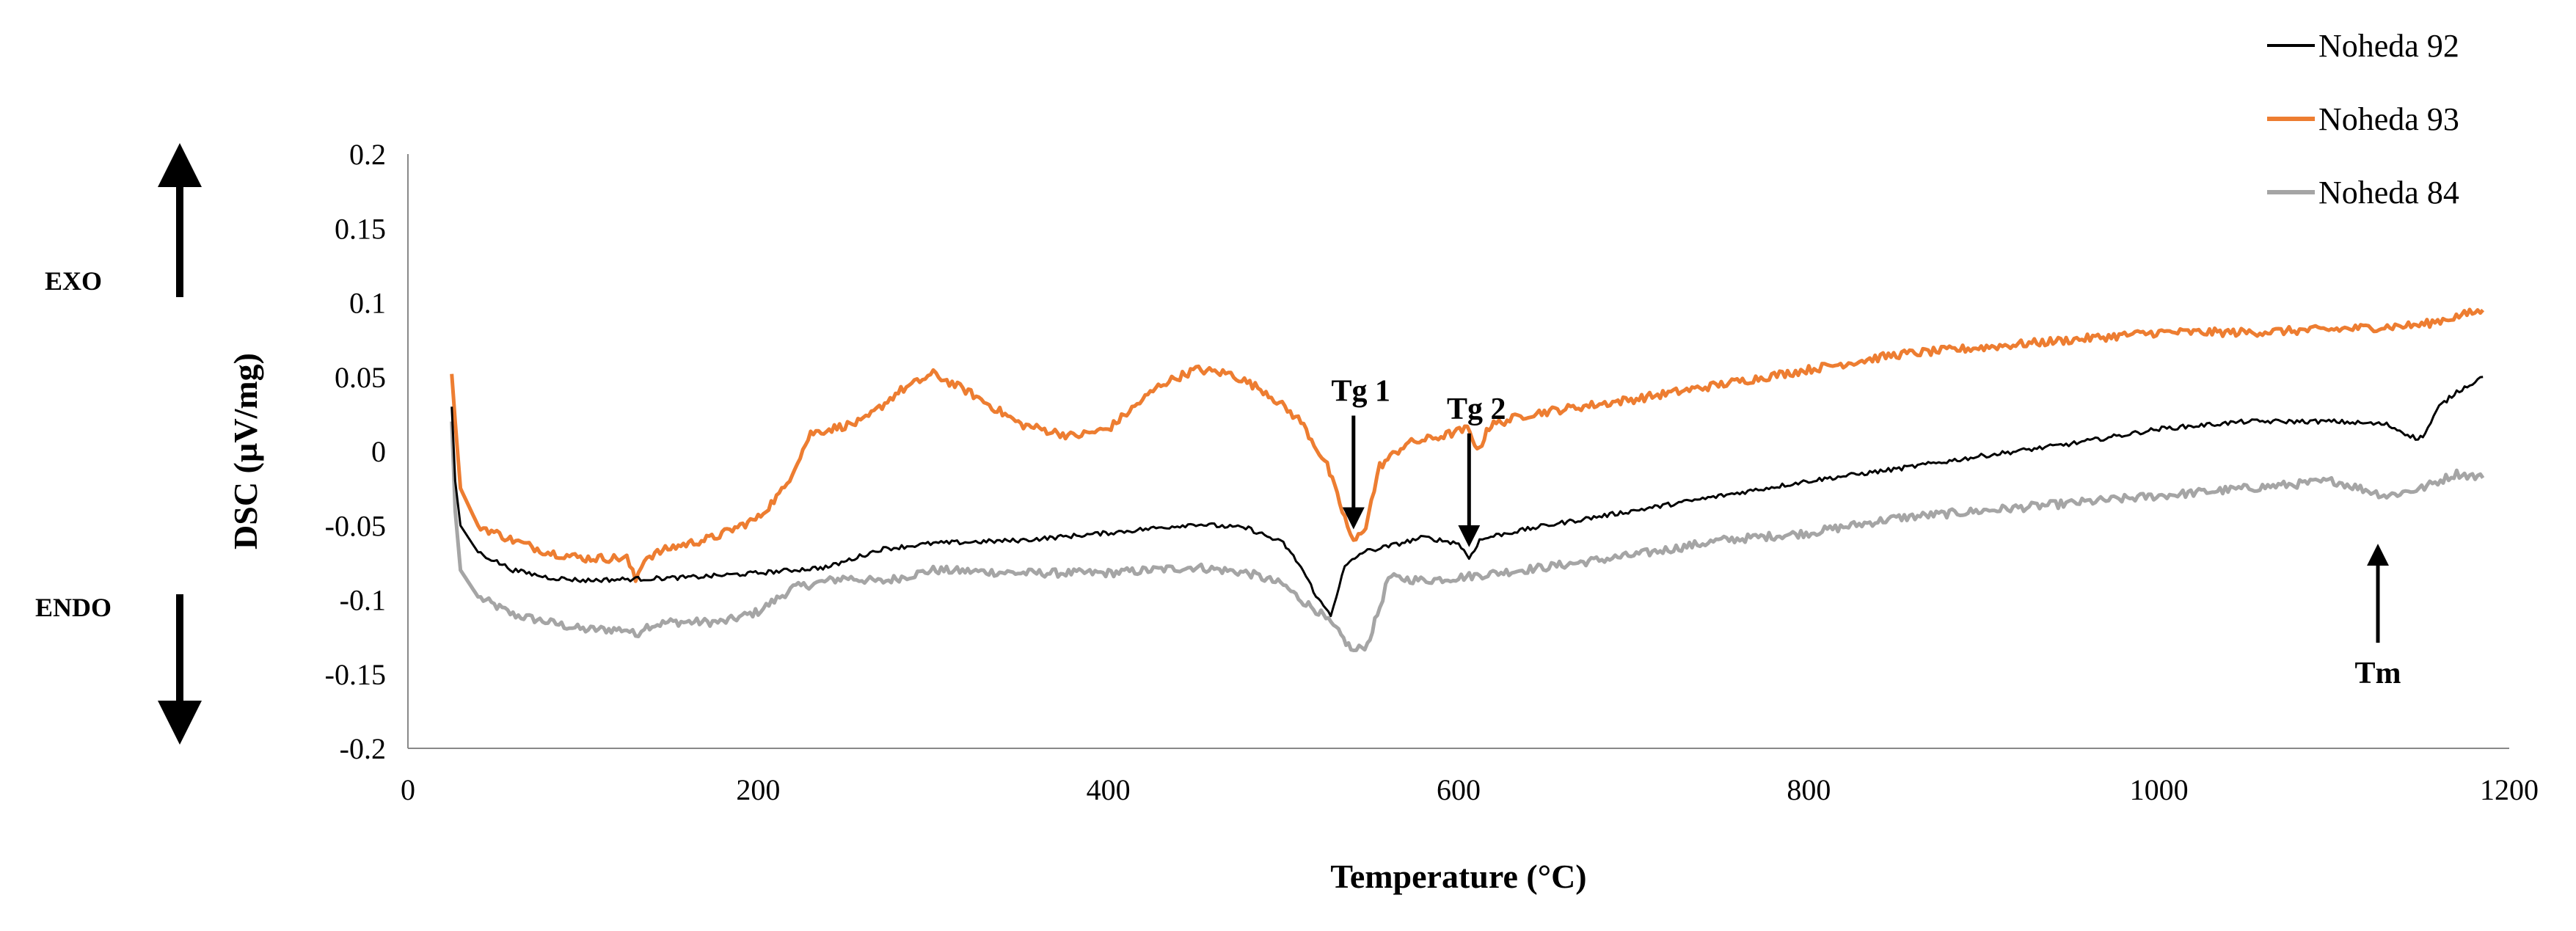 The height and width of the screenshot is (931, 2576). Describe the element at coordinates (1362, 452) in the screenshot. I see `annotation-tg-1: Tg 1` at that location.